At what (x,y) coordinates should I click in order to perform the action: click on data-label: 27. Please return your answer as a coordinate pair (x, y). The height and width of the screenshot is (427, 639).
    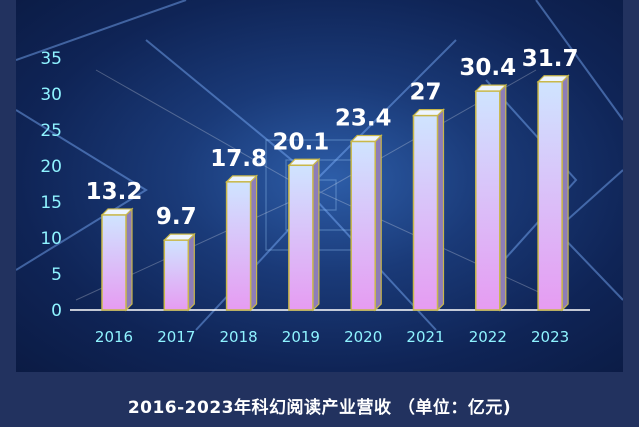
    Looking at the image, I should click on (425, 93).